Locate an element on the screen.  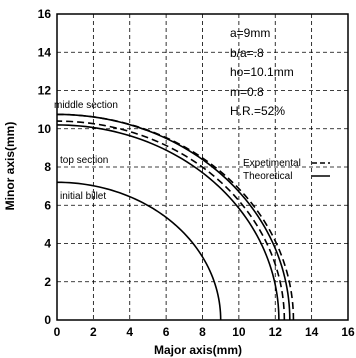
legend-theoretical-label: Theoretical is located at coordinates (267, 176).